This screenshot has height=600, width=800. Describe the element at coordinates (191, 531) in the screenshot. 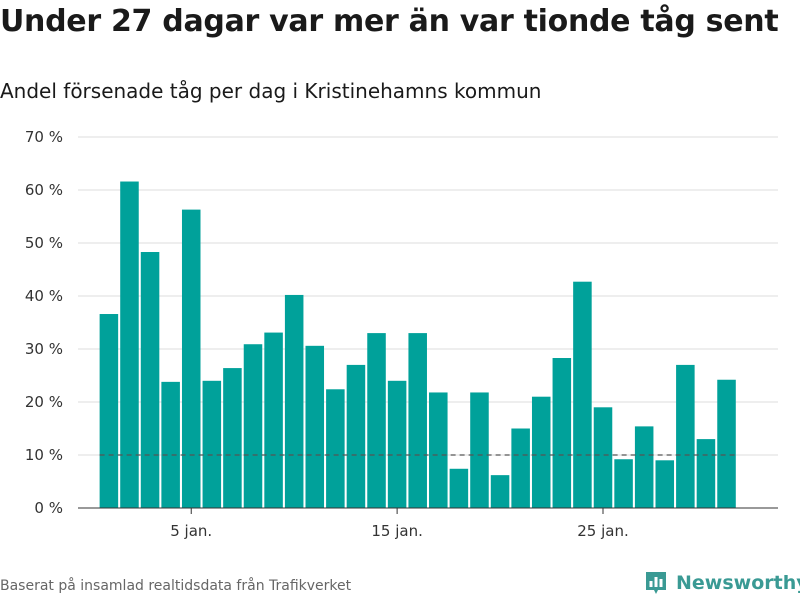

I see `x-tick-label: 5 jan.` at that location.